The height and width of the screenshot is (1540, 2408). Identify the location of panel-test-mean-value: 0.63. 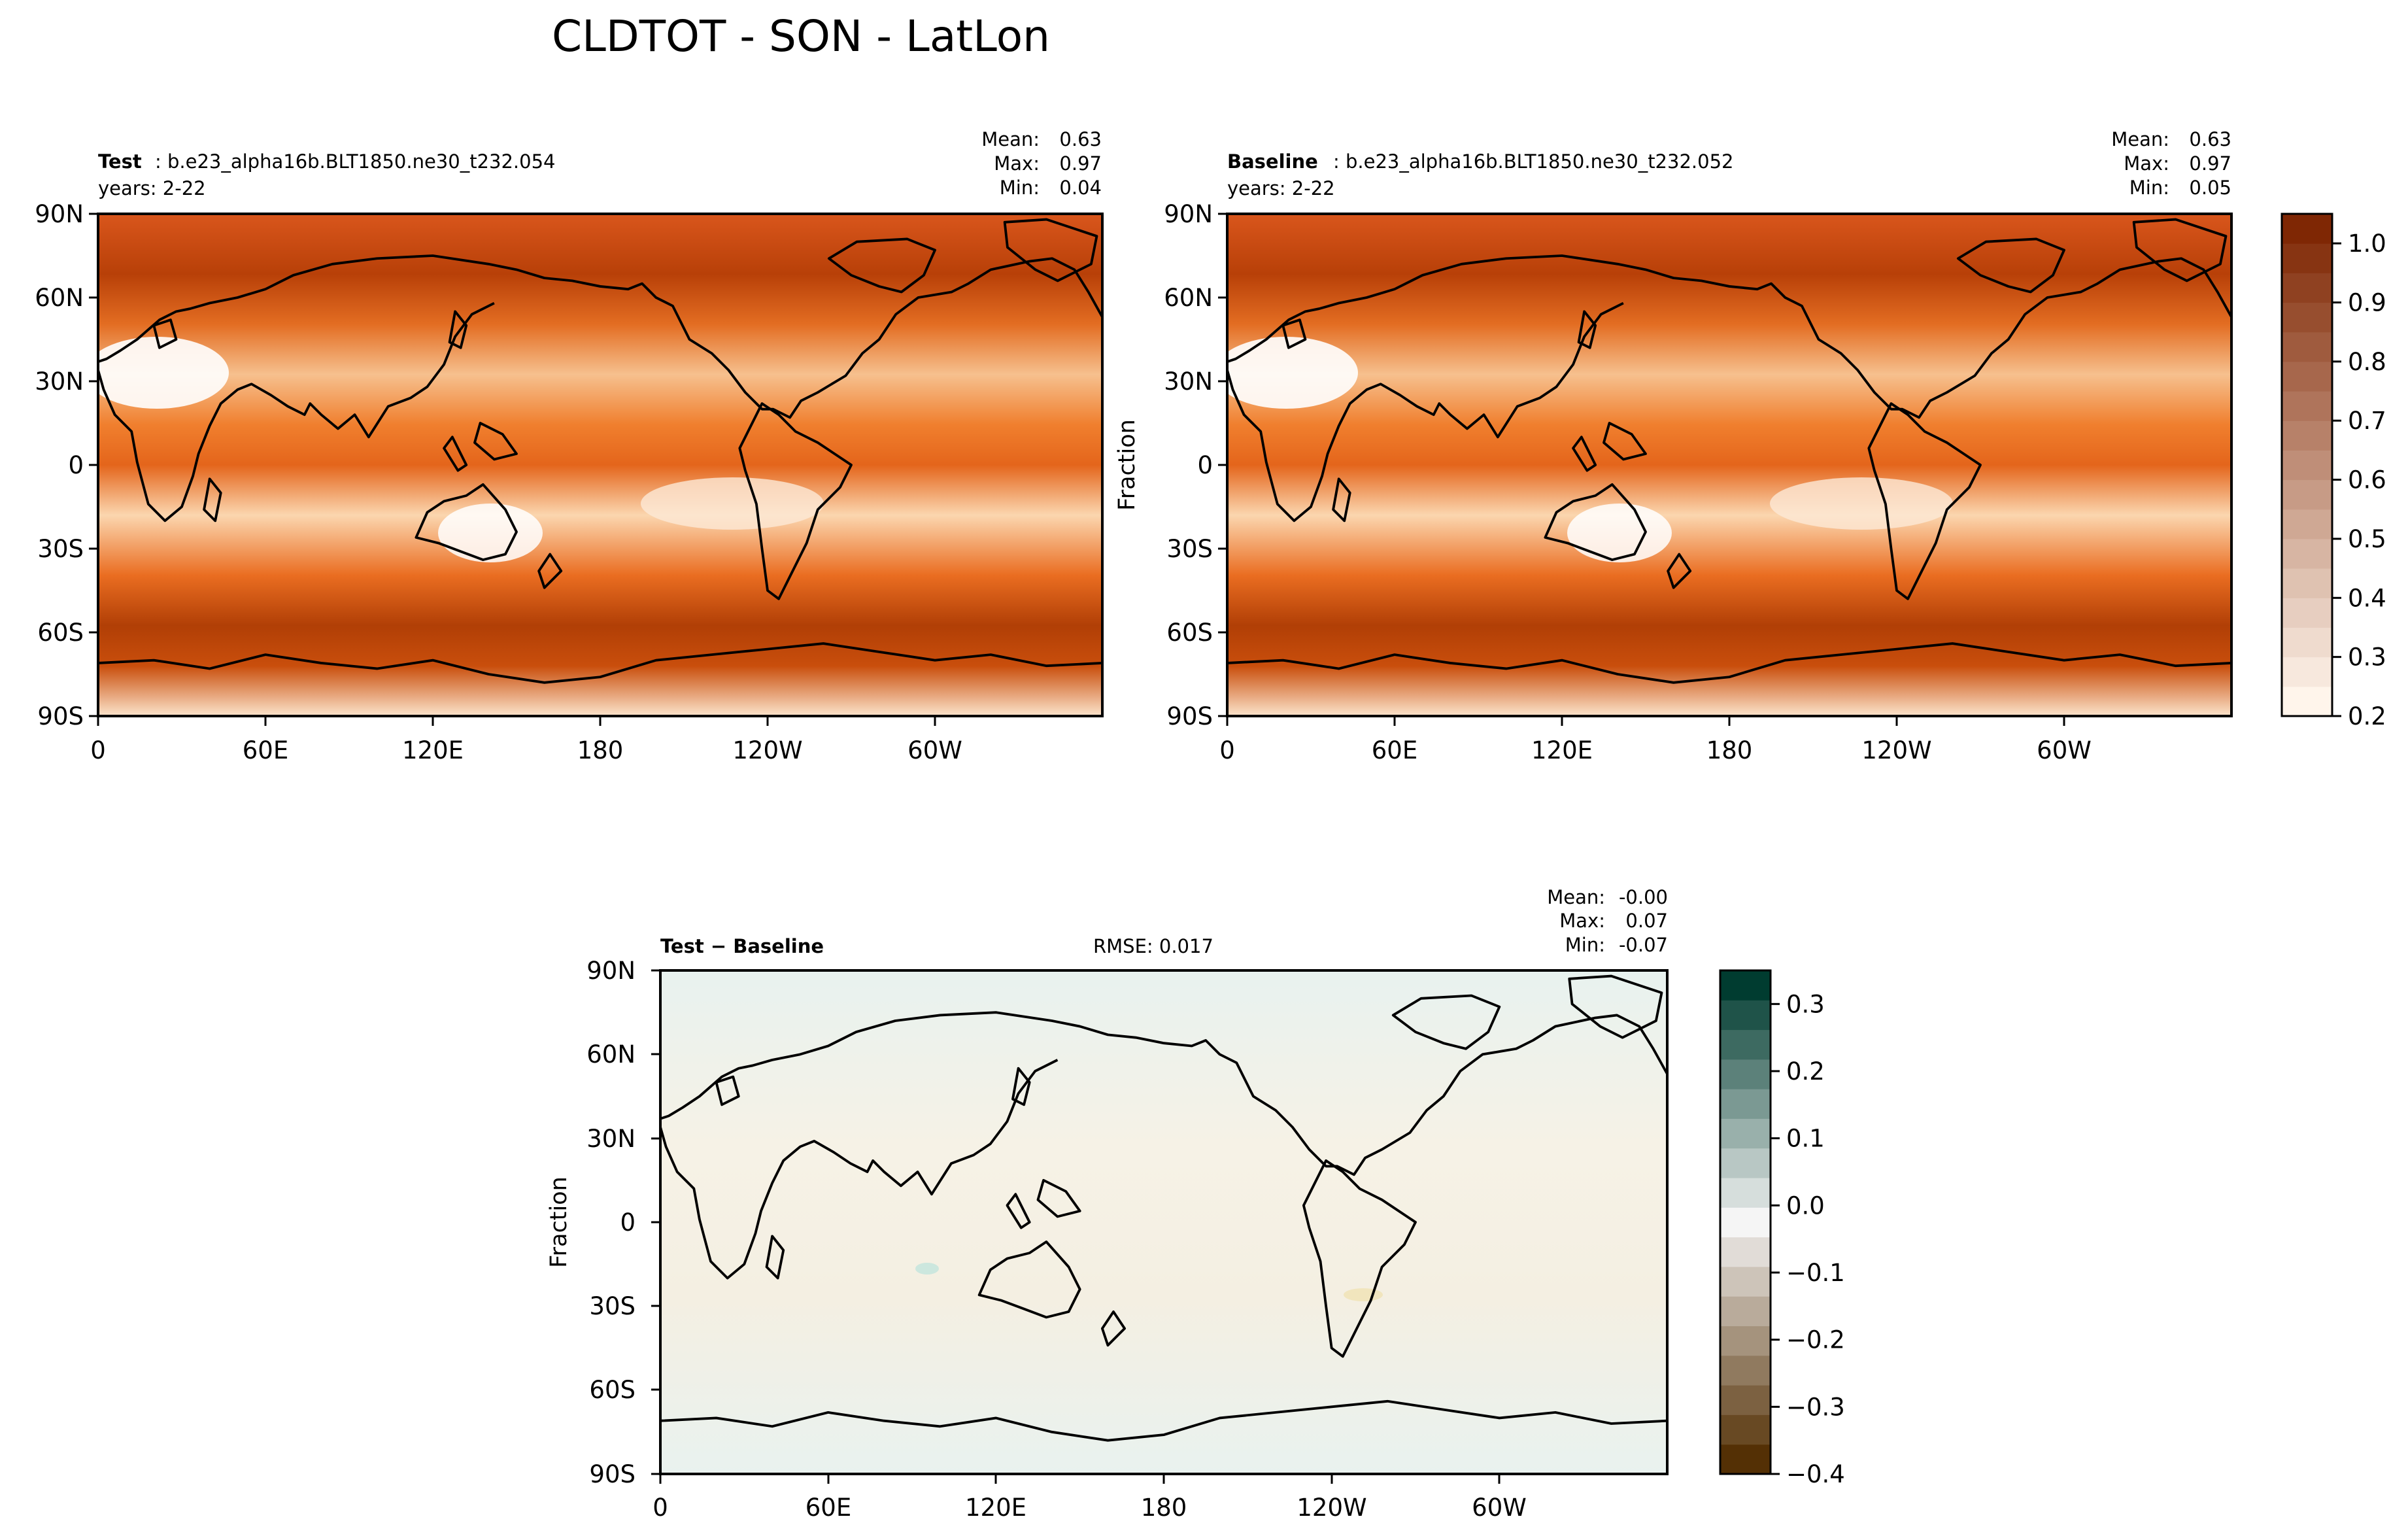
(1080, 139).